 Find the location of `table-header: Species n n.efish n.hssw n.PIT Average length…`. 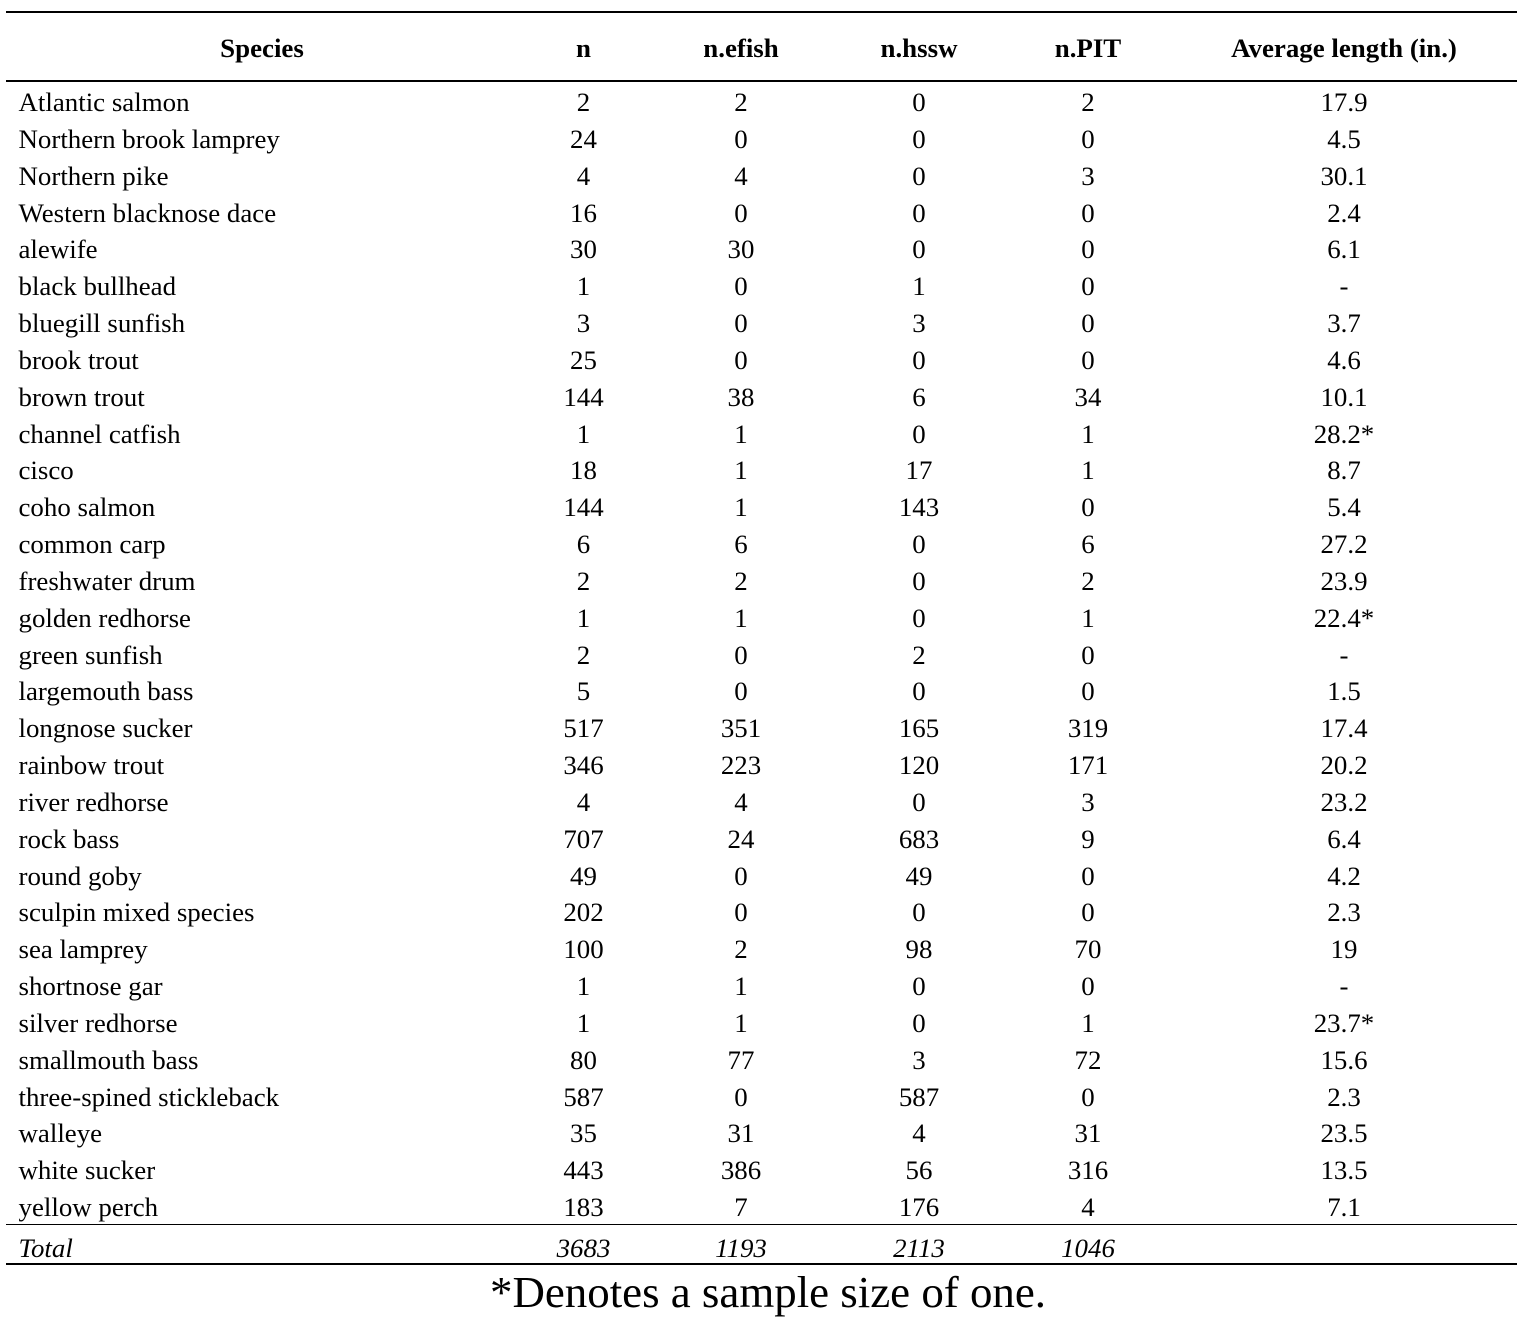

table-header: Species n n.efish n.hssw n.PIT Average length… is located at coordinates (761, 48).